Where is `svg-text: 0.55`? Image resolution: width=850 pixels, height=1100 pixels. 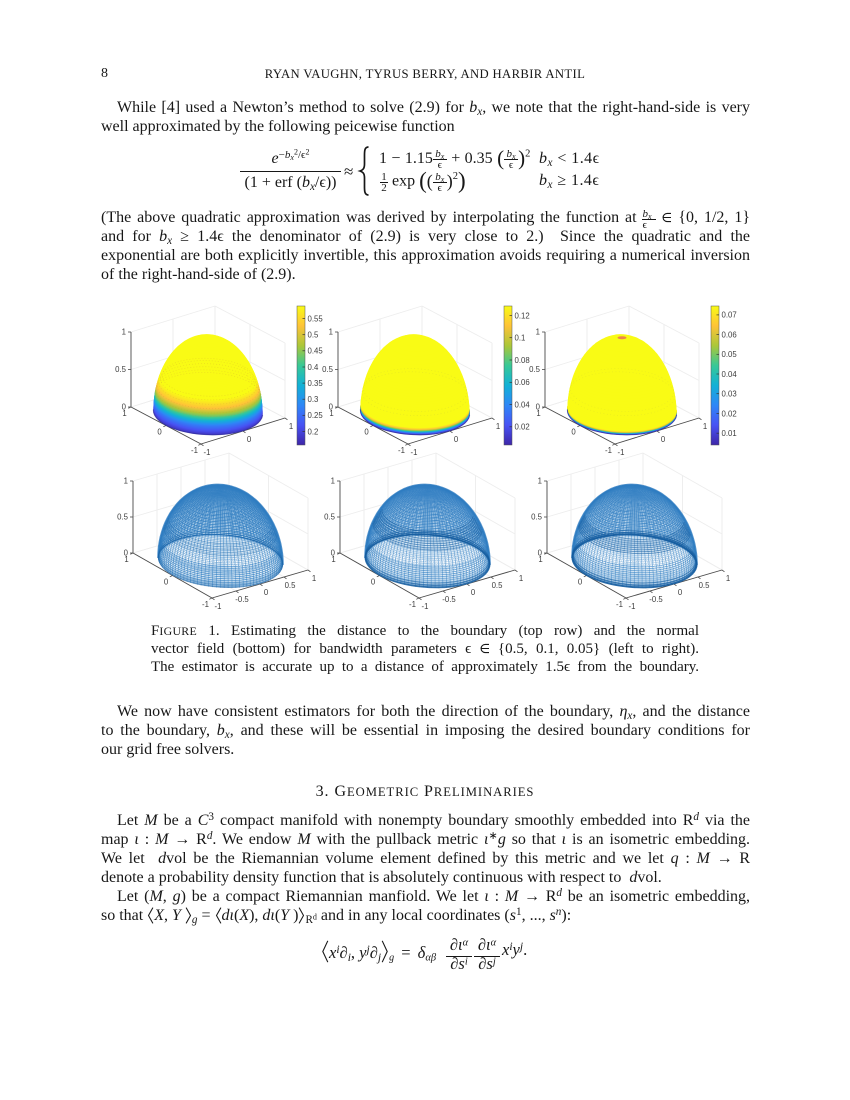
svg-text: 0.55 is located at coordinates (316, 318).